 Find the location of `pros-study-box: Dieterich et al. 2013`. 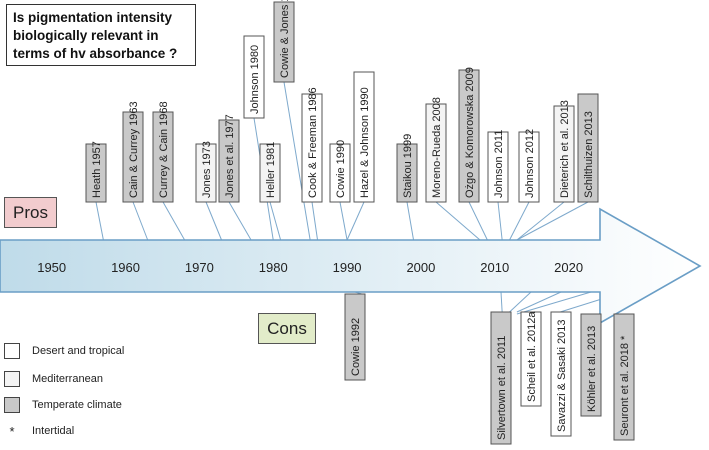

pros-study-box: Dieterich et al. 2013 is located at coordinates (564, 151).